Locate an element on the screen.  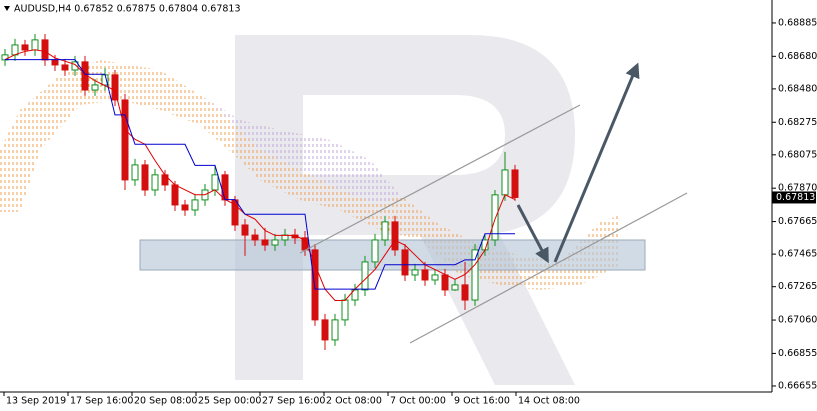
y-tick-label: 0.68680 is located at coordinates (797, 56).